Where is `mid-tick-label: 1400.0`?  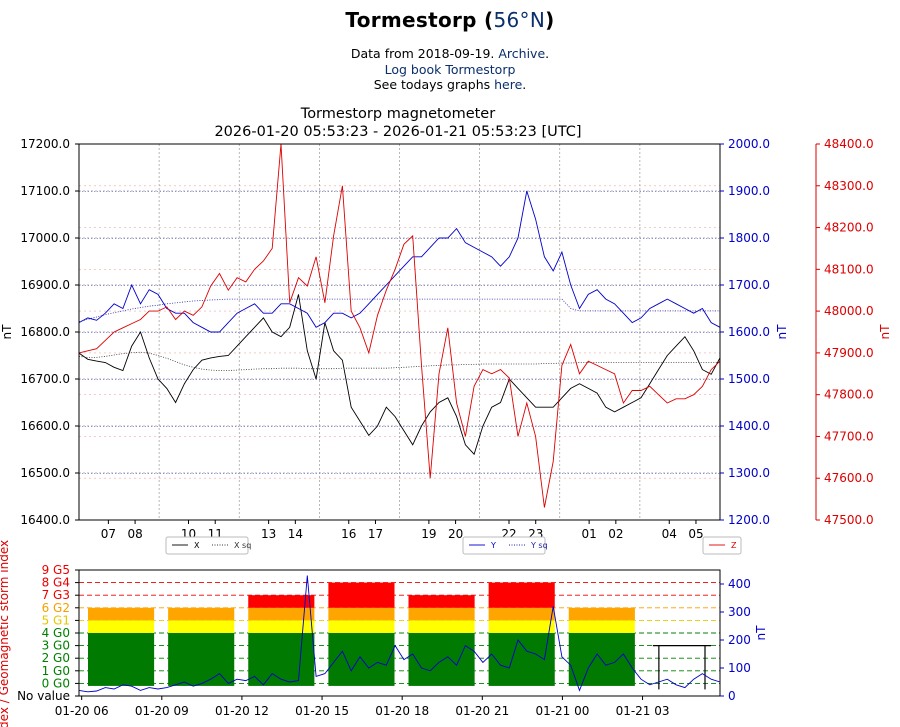
mid-tick-label: 1400.0 is located at coordinates (749, 426).